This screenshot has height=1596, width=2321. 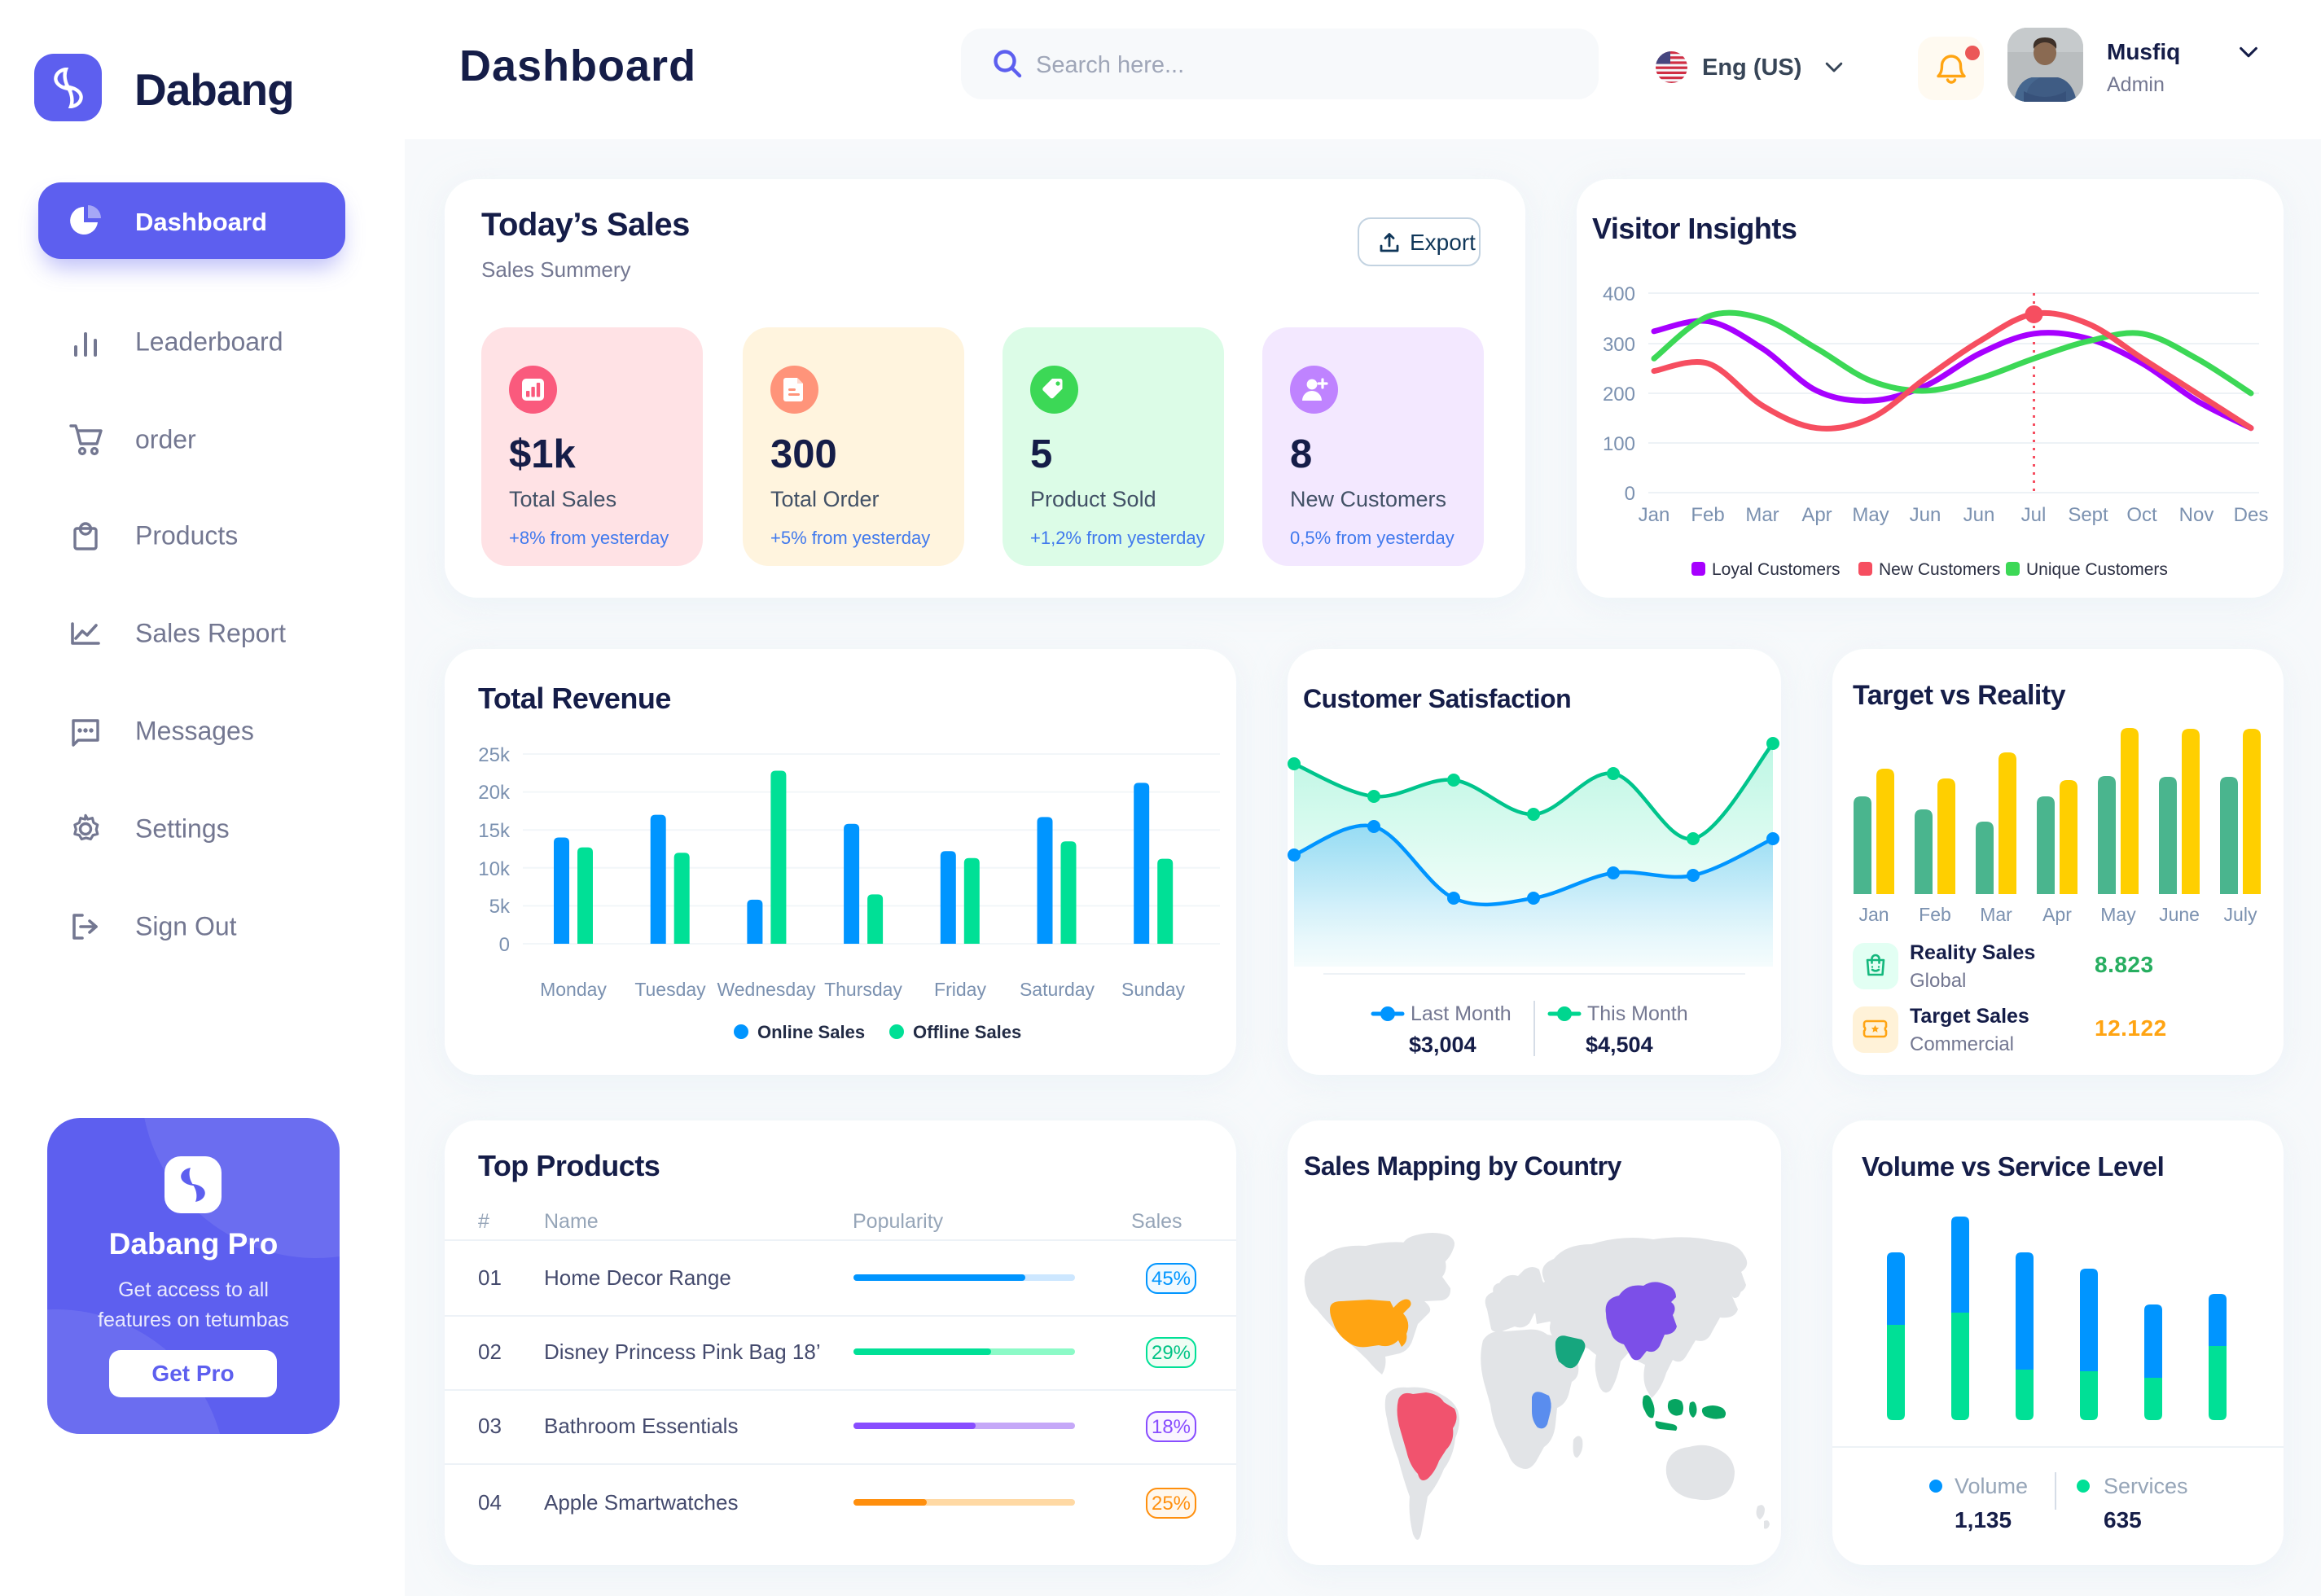 What do you see at coordinates (2141, 515) in the screenshot?
I see `svg-text: Oct` at bounding box center [2141, 515].